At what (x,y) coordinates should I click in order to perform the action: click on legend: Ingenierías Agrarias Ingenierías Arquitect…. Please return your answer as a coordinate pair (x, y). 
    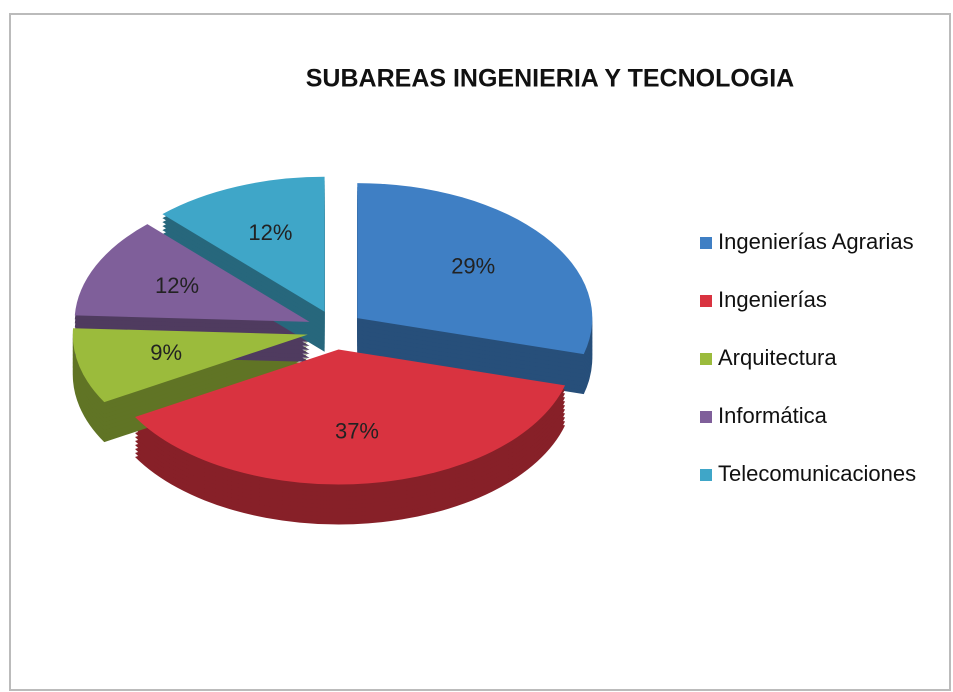
    Looking at the image, I should click on (808, 357).